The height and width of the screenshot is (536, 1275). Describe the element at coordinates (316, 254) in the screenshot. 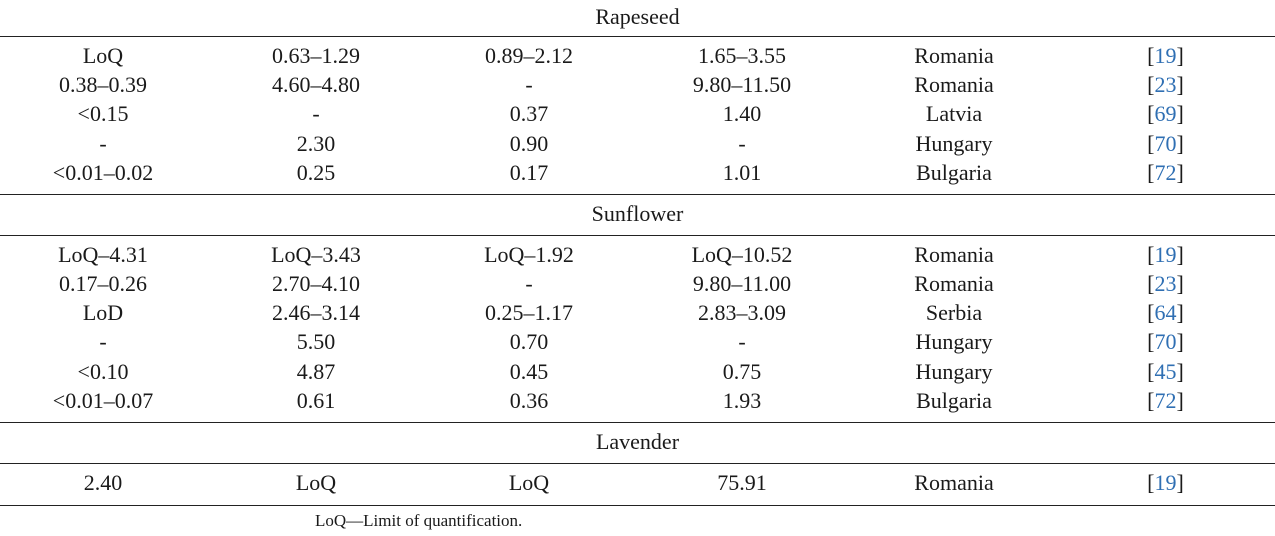

I see `cell-value-col-2: LoQ–3.43` at that location.